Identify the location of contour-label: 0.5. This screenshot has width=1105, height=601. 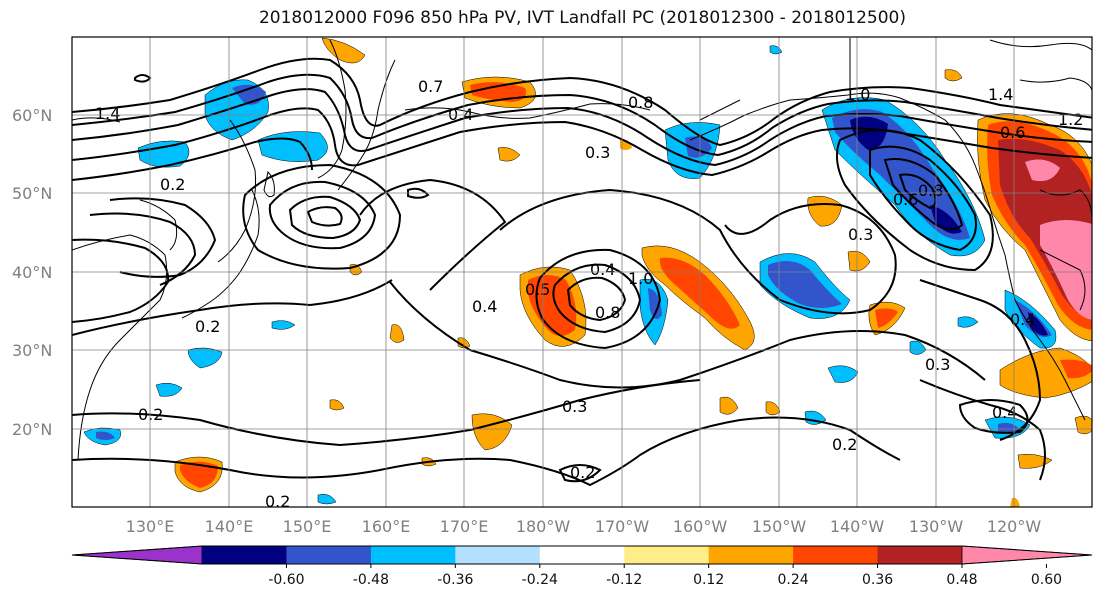
(537, 289).